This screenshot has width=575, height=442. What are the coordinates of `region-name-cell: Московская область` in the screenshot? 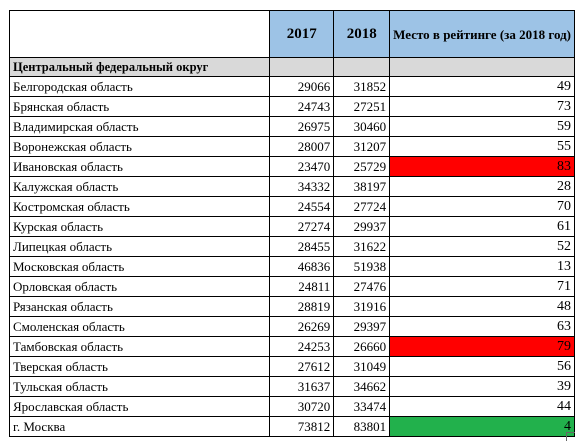 It's located at (139, 266).